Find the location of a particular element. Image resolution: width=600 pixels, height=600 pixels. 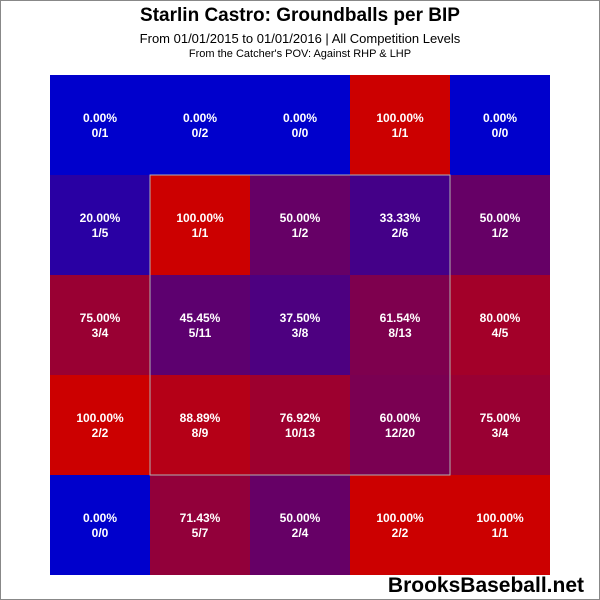

chart-title: Starlin Castro: Groundballs per BIP is located at coordinates (300, 15).